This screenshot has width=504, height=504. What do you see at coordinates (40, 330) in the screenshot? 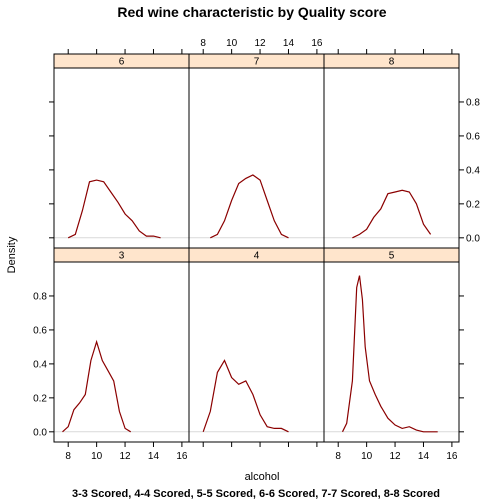
I see `y-tick-label-3-0.6: 0.6` at bounding box center [40, 330].